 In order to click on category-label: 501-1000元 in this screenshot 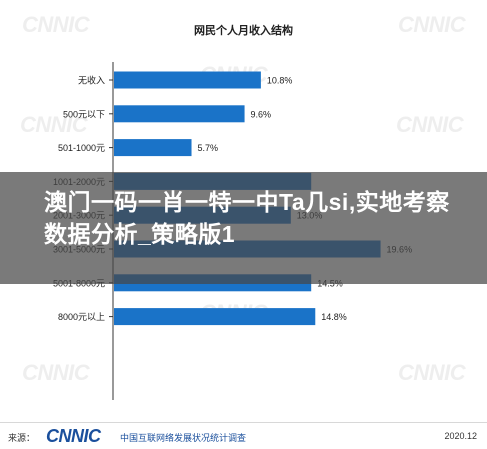, I will do `click(81, 148)`.